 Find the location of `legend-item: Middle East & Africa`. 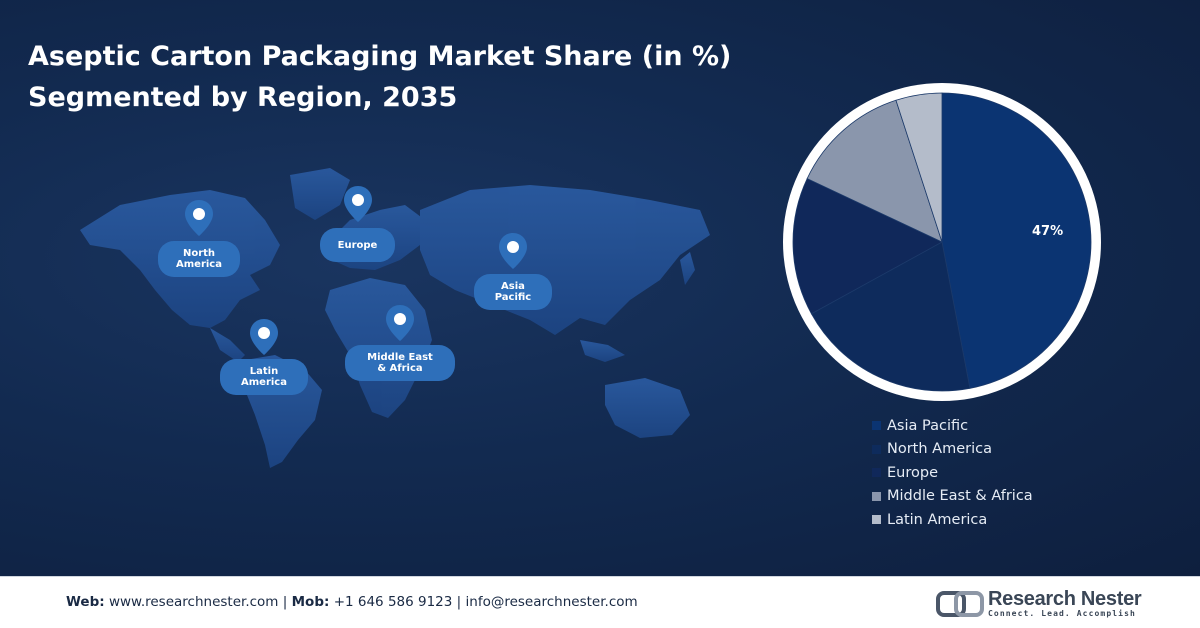

legend-item: Middle East & Africa is located at coordinates (952, 497).